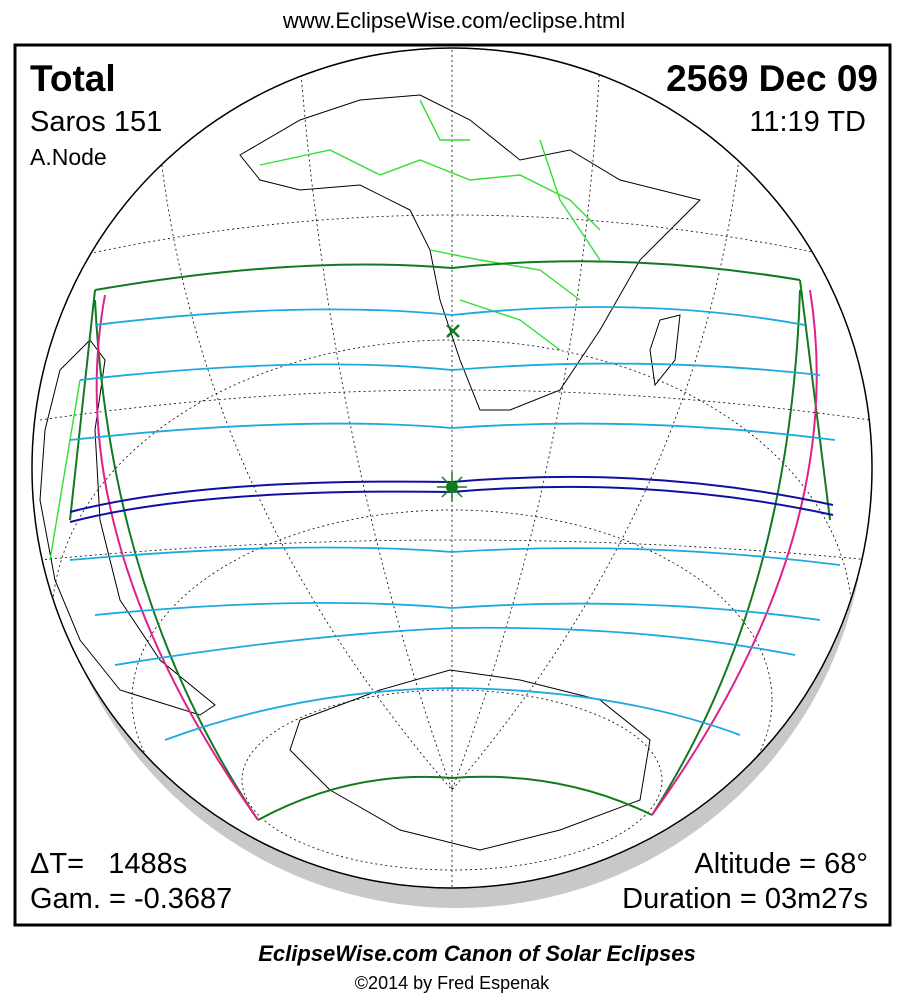  What do you see at coordinates (73, 78) in the screenshot?
I see `eclipse-type: Total` at bounding box center [73, 78].